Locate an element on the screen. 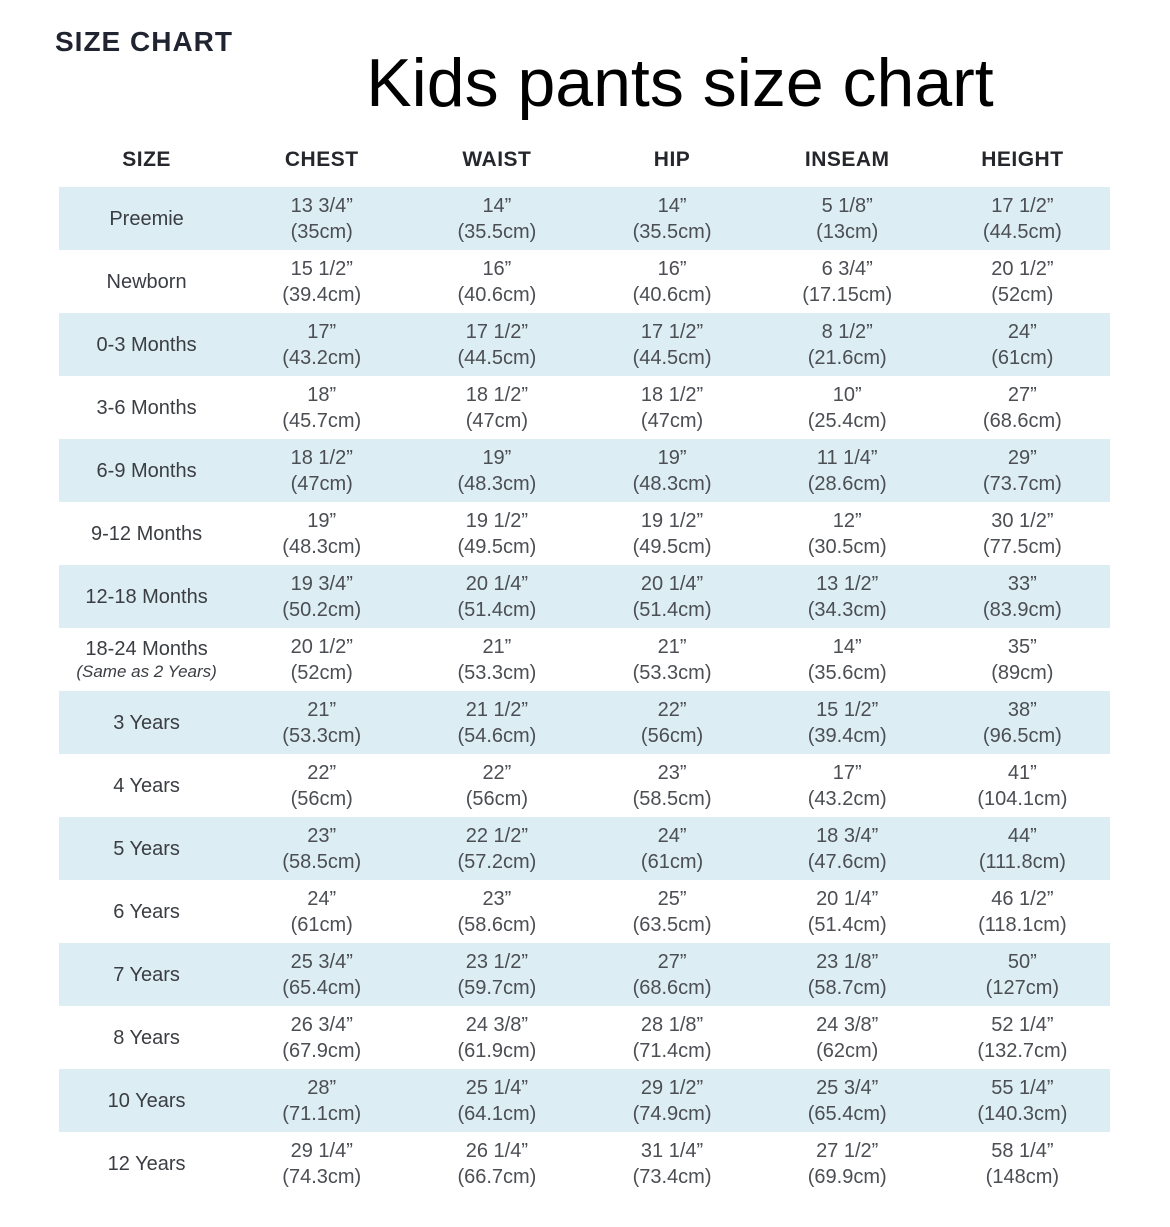 The image size is (1170, 1227). chest-cm: (65.4cm) is located at coordinates (322, 987).